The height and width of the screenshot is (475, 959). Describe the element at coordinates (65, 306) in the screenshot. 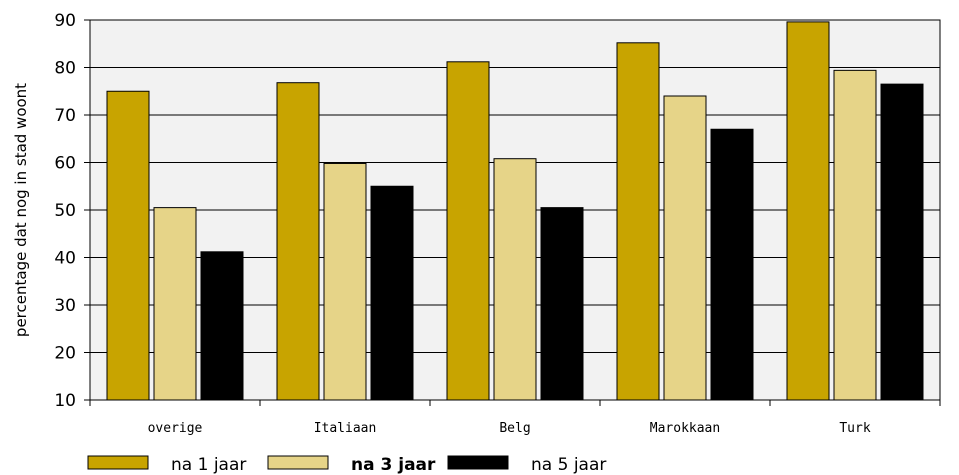

I see `y-tick-label: 30` at that location.